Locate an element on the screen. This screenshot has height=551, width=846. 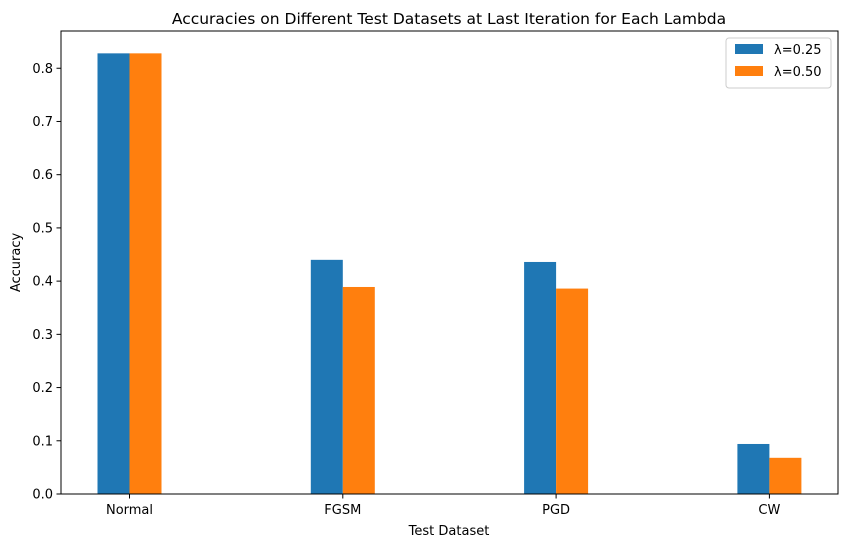
x-tick-label-pgd: PGD is located at coordinates (556, 510).